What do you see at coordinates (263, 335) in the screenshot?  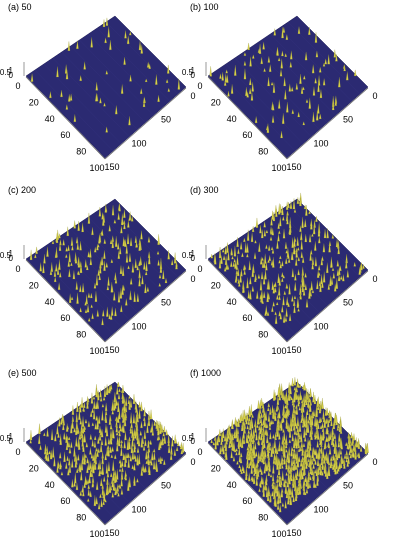 I see `x-tick-label: 80` at bounding box center [263, 335].